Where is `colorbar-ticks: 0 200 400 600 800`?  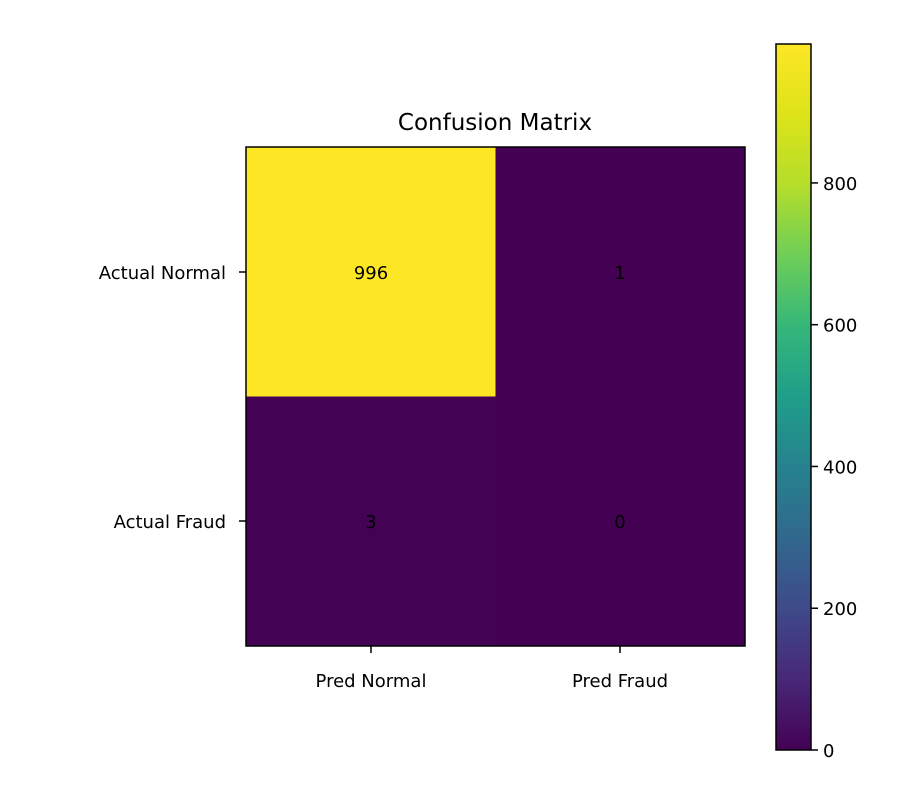
colorbar-ticks: 0 200 400 600 800 is located at coordinates (834, 468).